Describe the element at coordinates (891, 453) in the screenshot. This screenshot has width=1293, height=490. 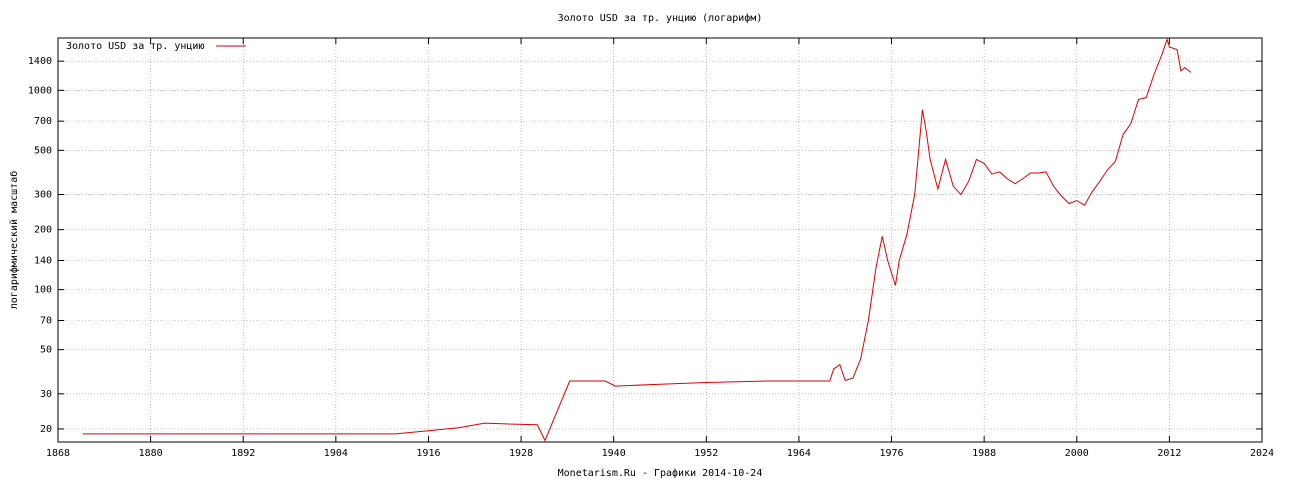
I see `x-tick-label: 1976` at that location.